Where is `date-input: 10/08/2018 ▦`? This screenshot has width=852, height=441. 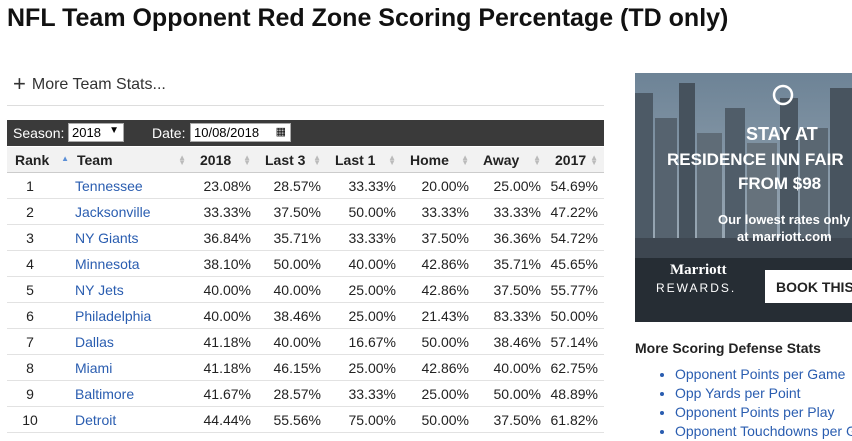
date-input: 10/08/2018 ▦ is located at coordinates (240, 132).